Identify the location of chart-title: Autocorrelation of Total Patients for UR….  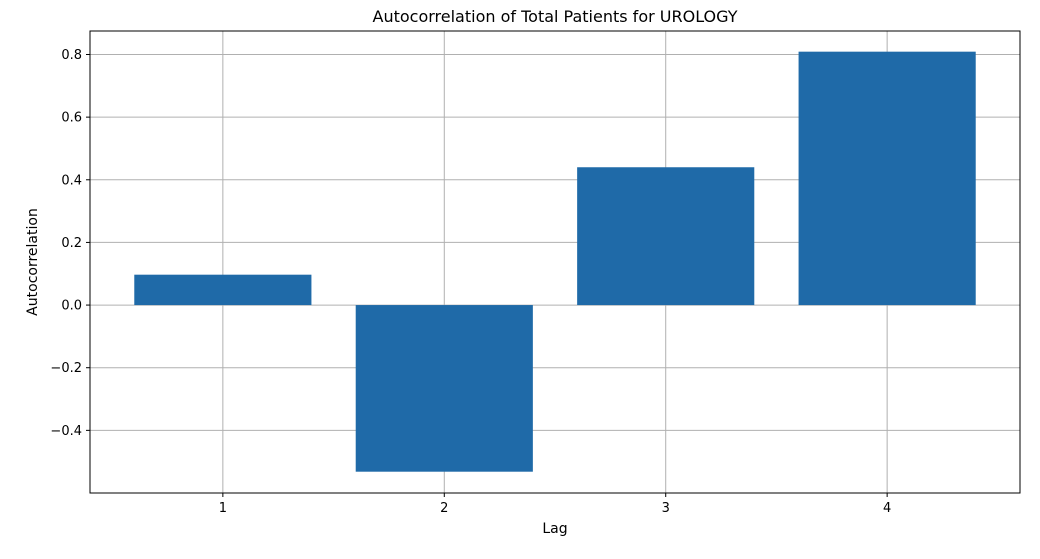
(555, 16).